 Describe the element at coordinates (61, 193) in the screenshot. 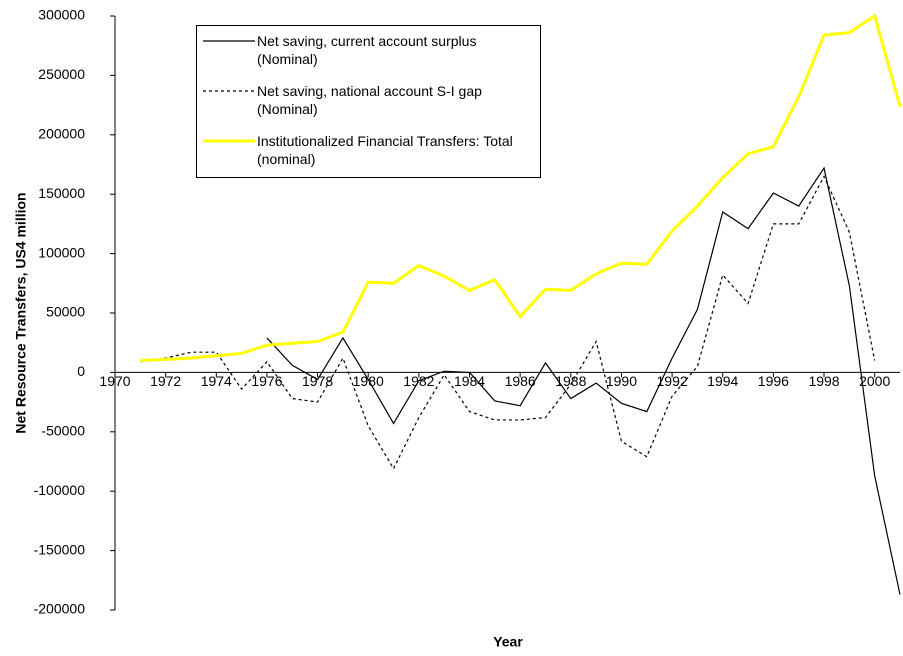

I see `y-tick-label: 150000` at that location.